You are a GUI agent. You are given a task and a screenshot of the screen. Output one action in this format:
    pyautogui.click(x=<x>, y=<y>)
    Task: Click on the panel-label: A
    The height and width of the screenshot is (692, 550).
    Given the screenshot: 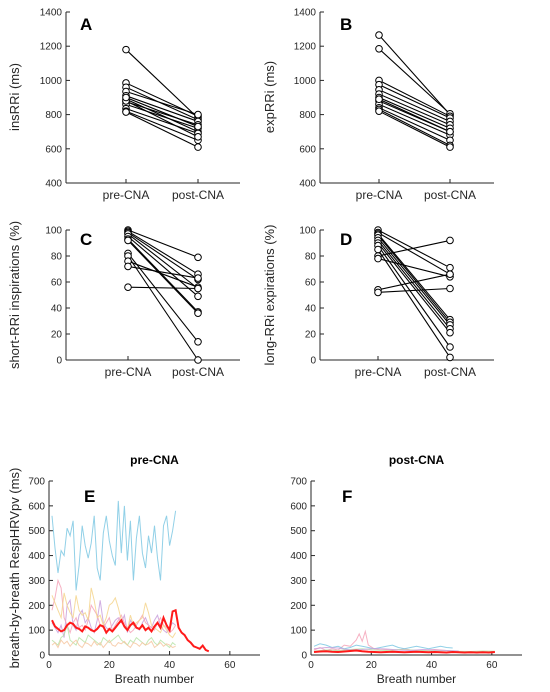 What is the action you would take?
    pyautogui.click(x=86, y=24)
    